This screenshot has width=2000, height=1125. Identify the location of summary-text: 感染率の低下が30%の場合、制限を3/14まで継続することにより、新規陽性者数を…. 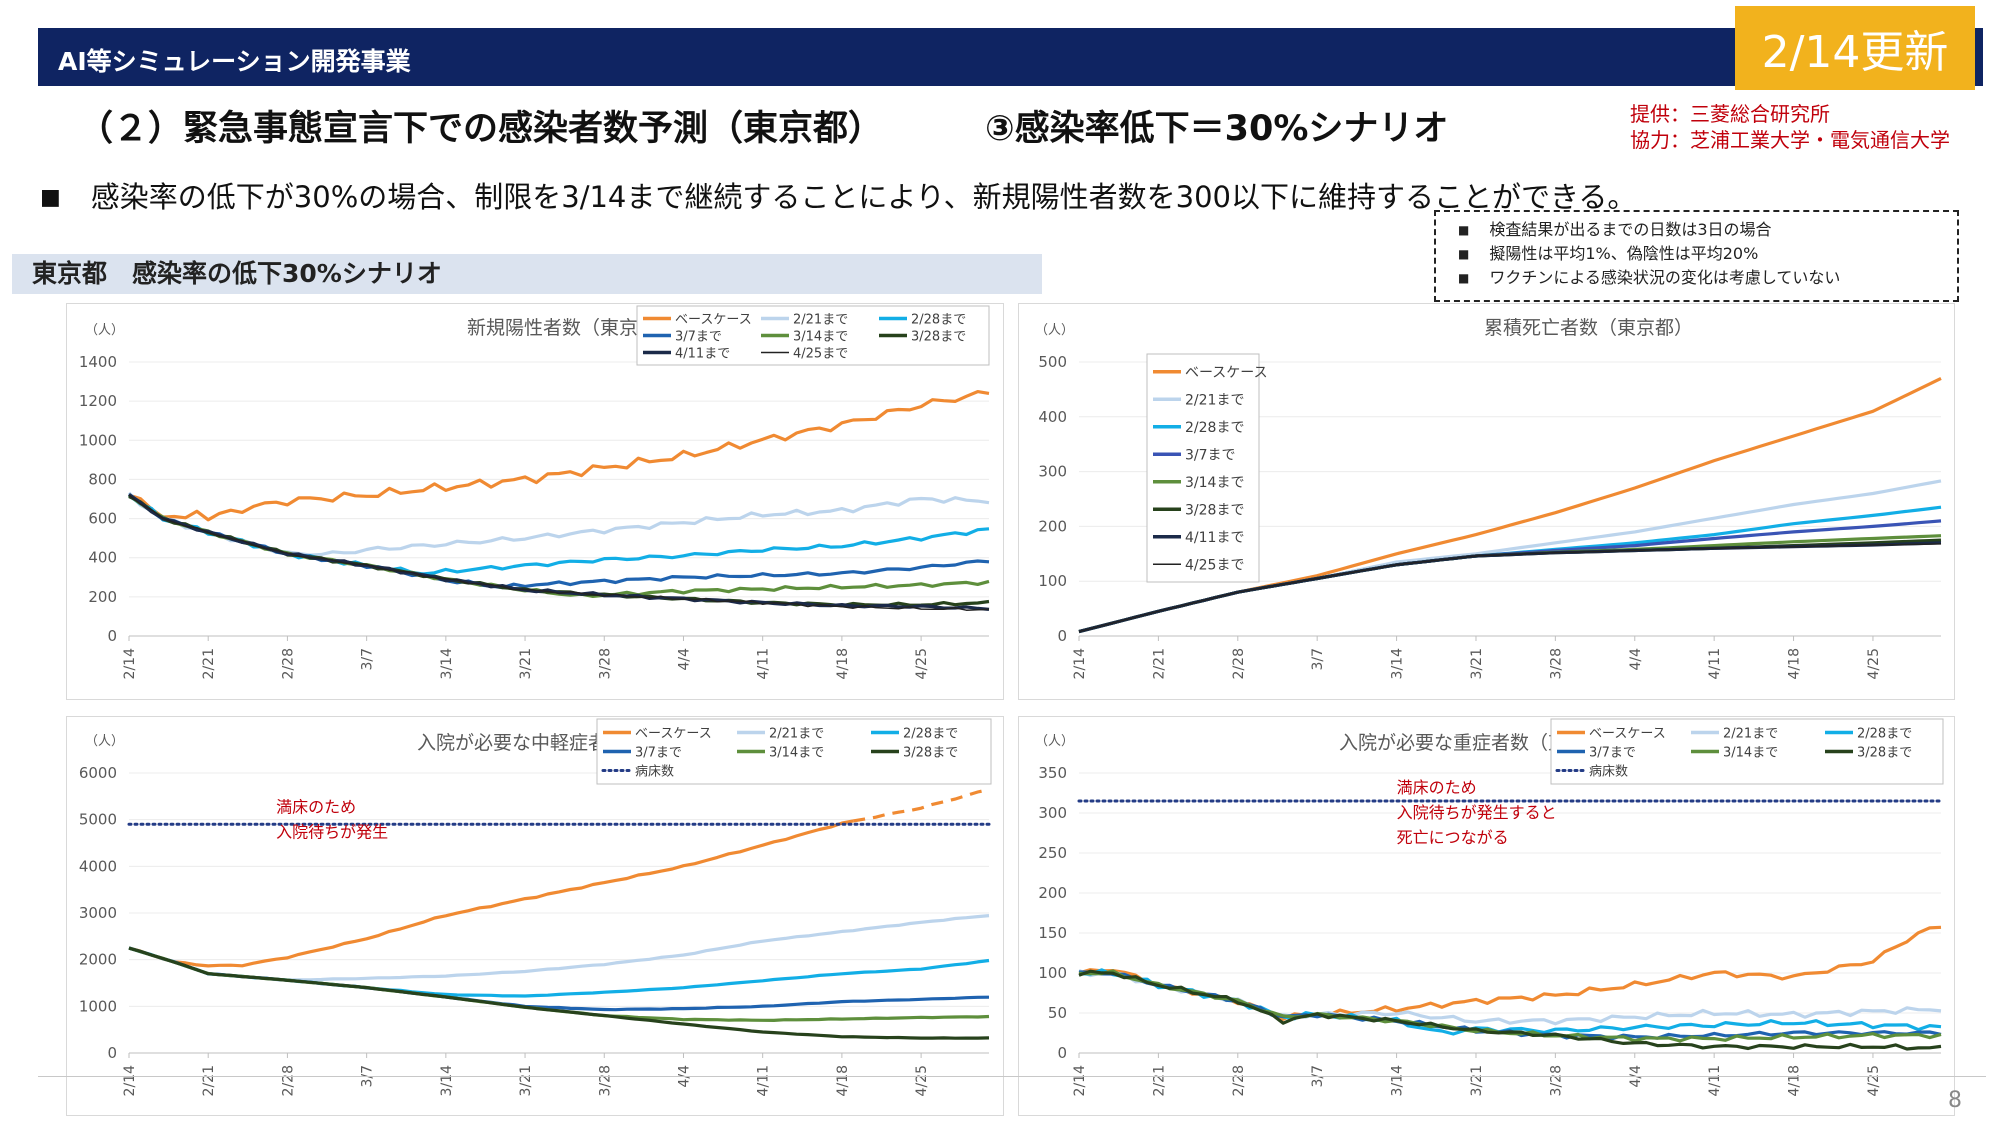
(863, 197).